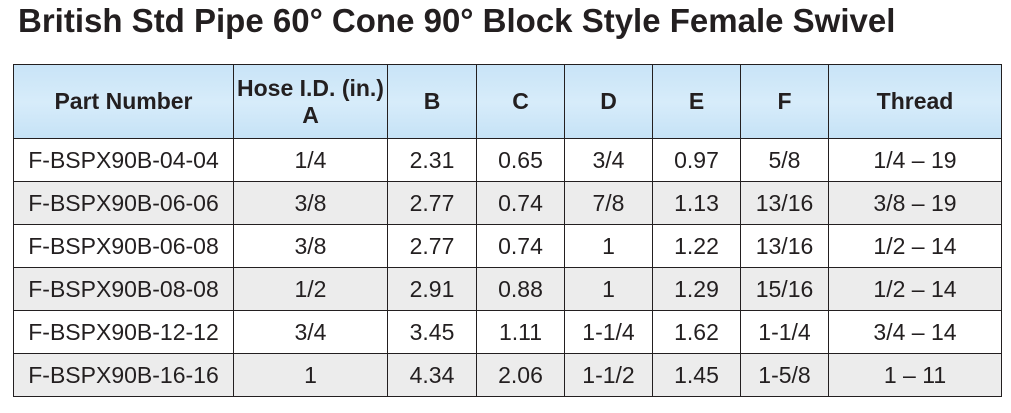  I want to click on cell-b: 2.31, so click(432, 160).